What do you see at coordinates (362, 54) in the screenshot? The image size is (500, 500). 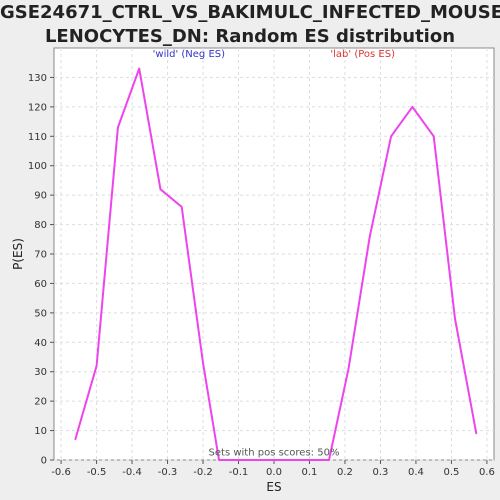 I see `lab-pos-es-label: 'lab' (Pos ES)` at bounding box center [362, 54].